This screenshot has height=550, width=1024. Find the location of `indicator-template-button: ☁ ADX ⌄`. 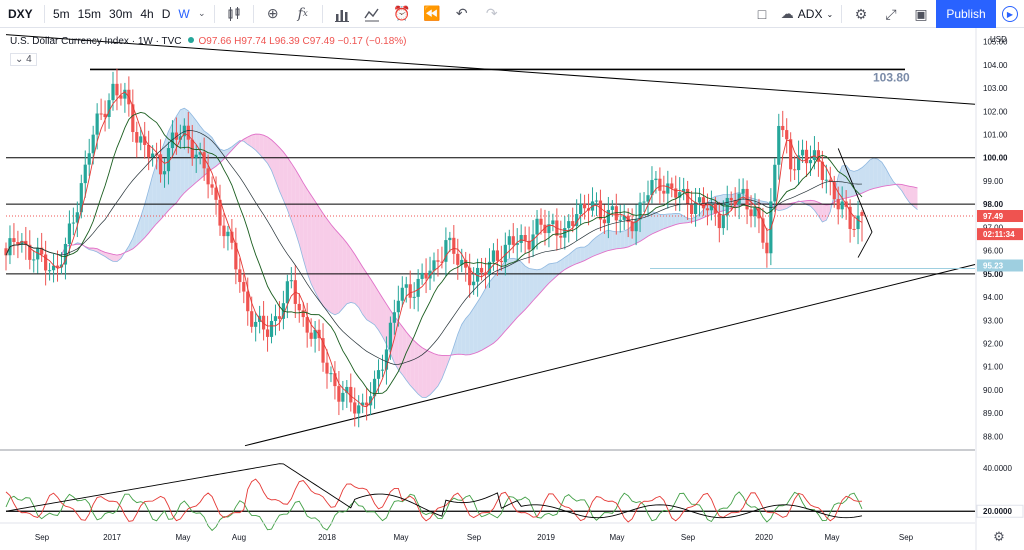

indicator-template-button: ☁ ADX ⌄ is located at coordinates (807, 14).